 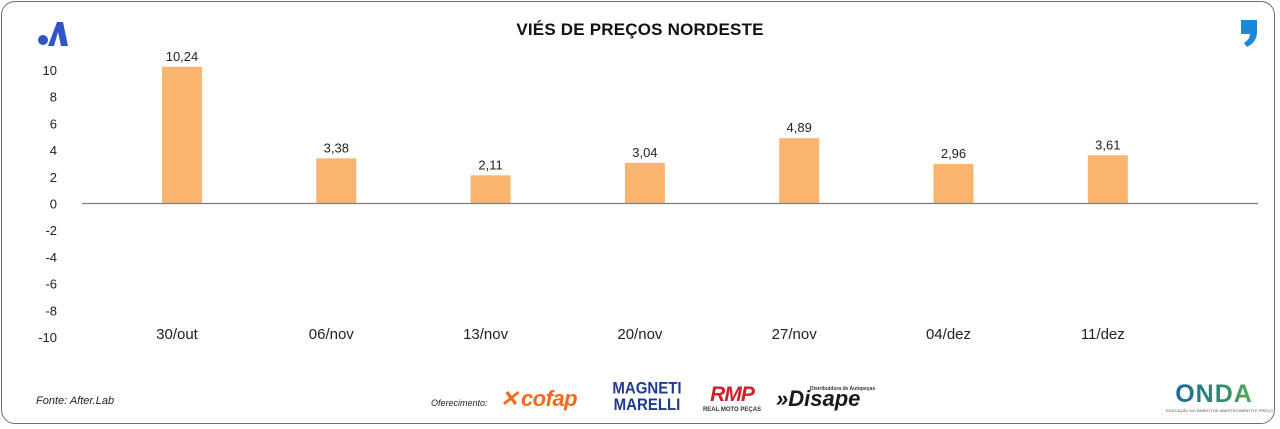 I want to click on bar-27-nov, so click(x=799, y=171).